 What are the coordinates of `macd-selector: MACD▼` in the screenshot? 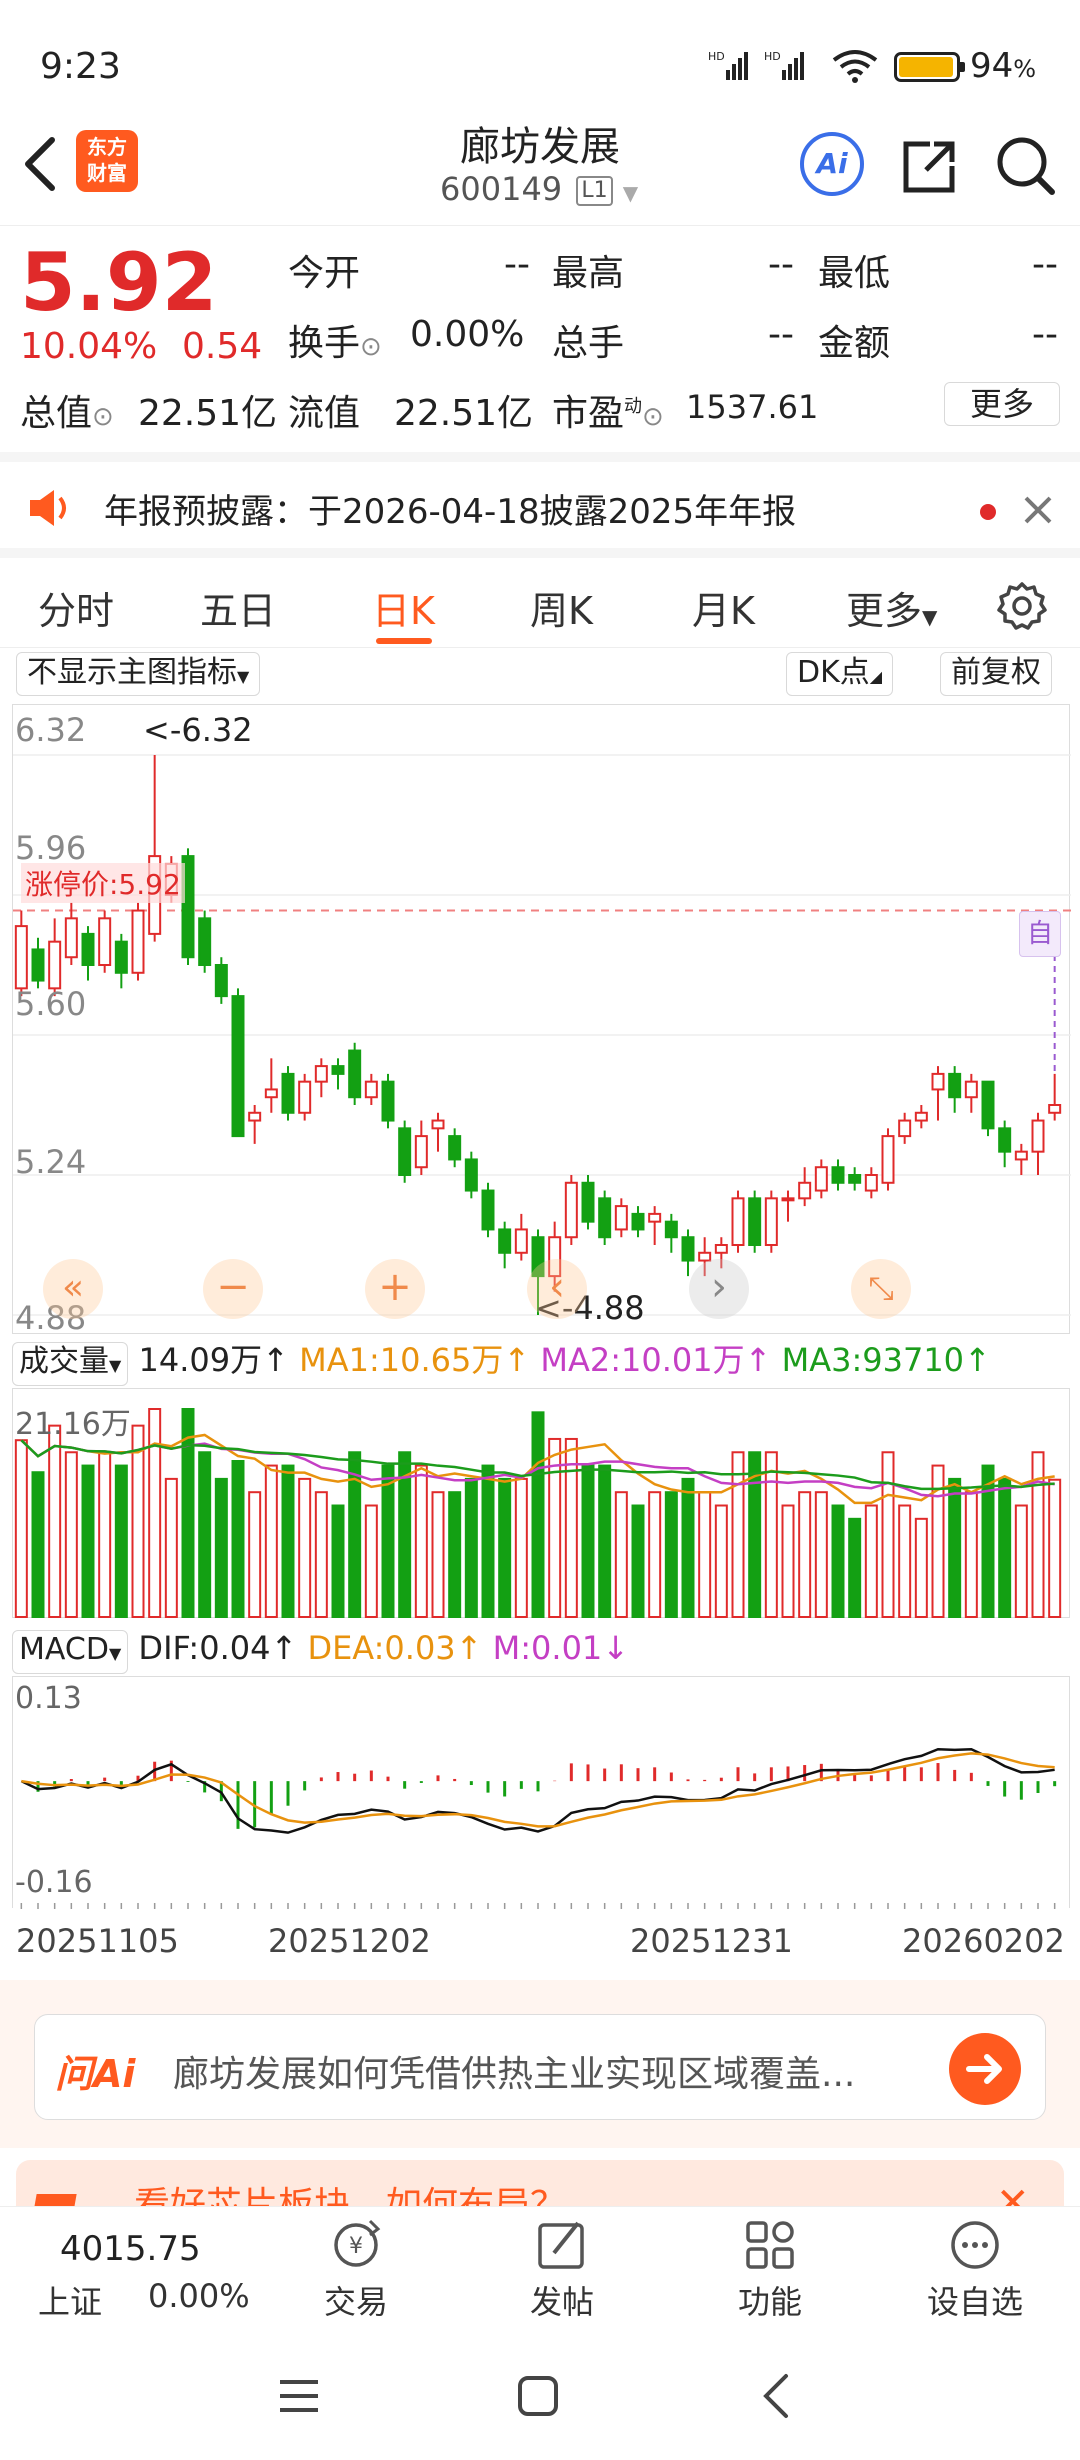 It's located at (70, 1652).